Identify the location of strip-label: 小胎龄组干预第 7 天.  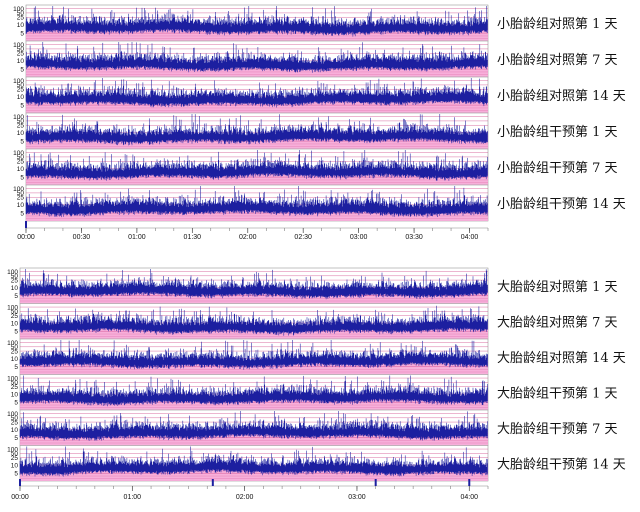
(557, 168).